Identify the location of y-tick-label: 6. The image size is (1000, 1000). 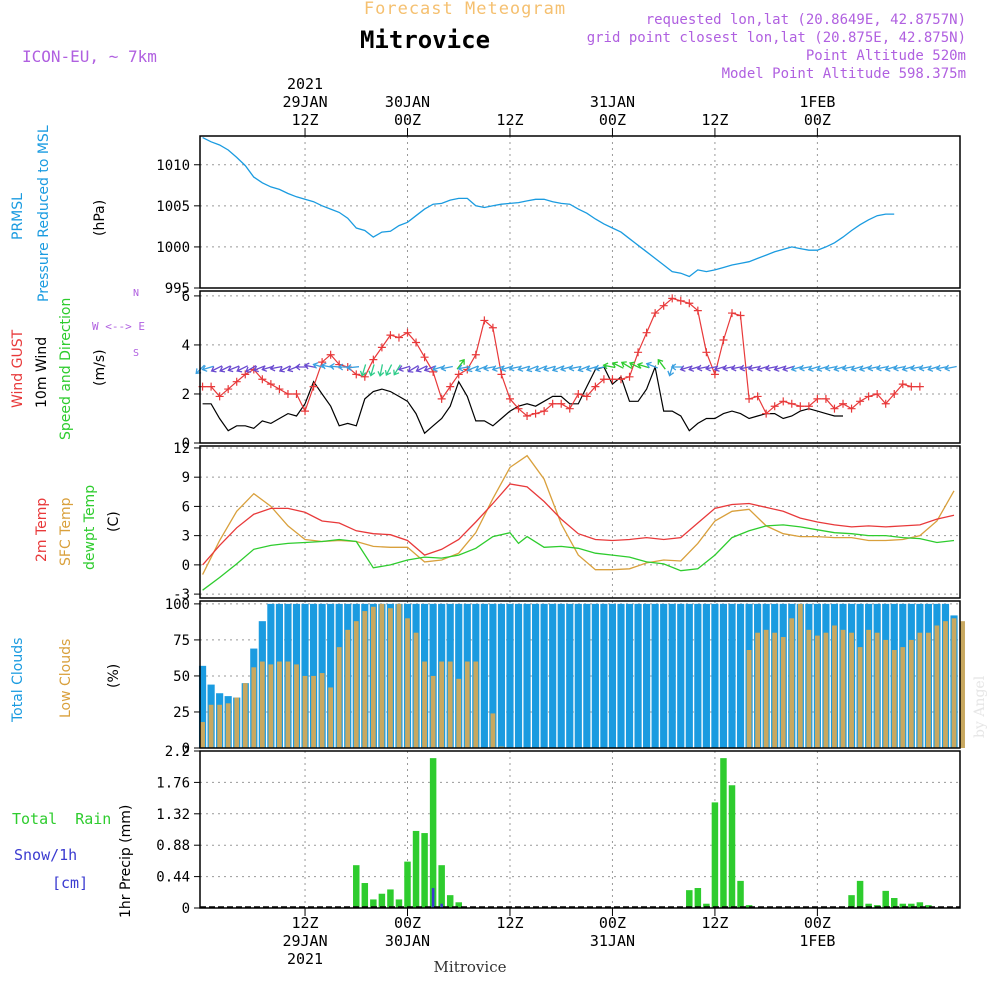
(186, 507).